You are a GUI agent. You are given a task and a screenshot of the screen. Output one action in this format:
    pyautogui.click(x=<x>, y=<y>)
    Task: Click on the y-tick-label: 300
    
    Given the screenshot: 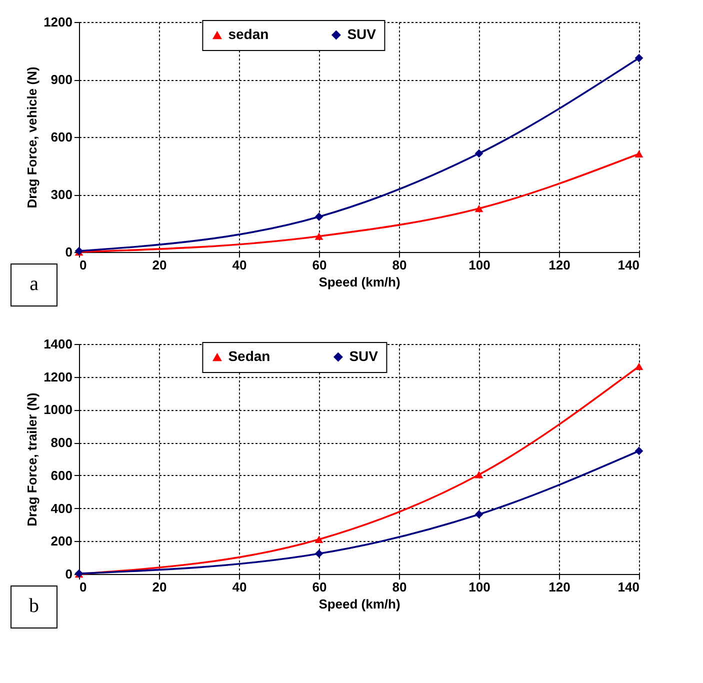 What is the action you would take?
    pyautogui.click(x=61, y=194)
    